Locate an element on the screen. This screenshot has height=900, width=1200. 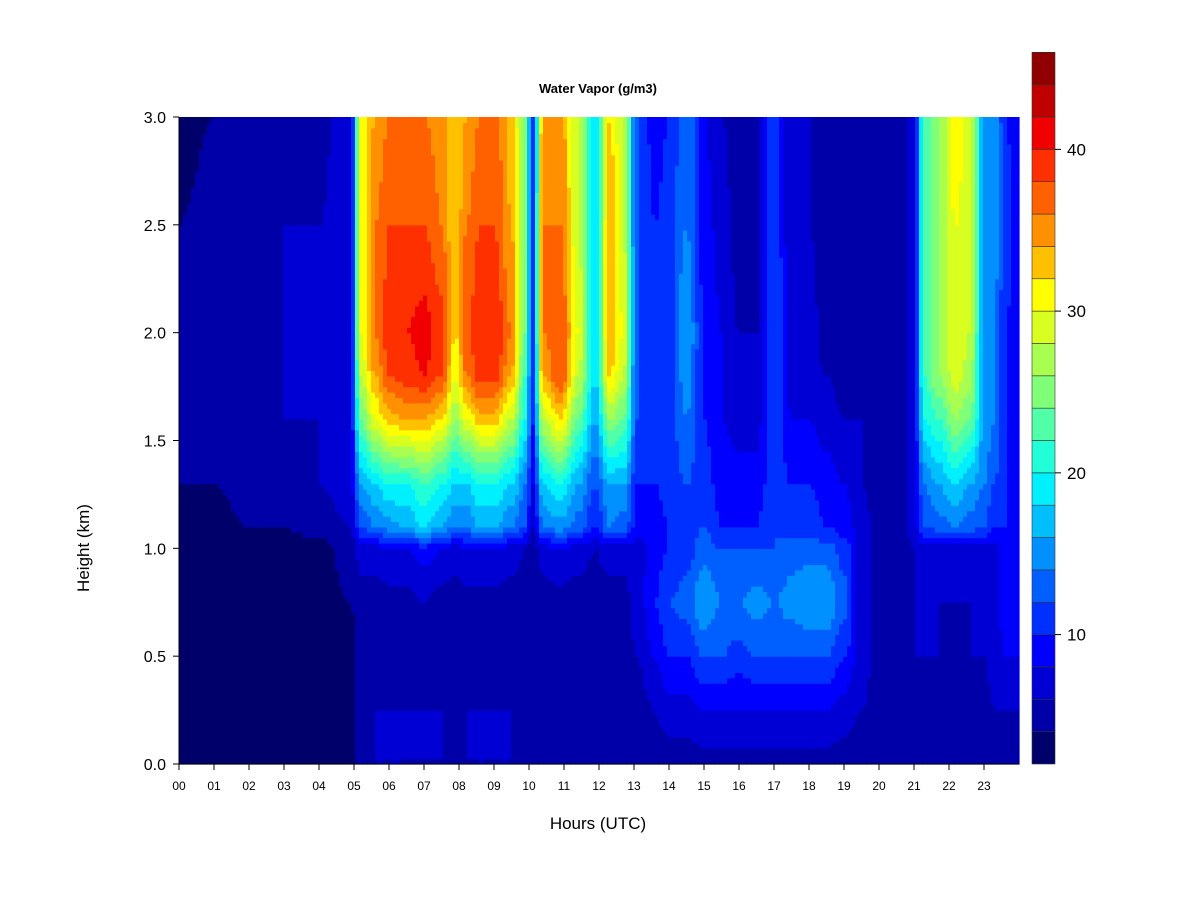
x-tick-label: 08 is located at coordinates (459, 786).